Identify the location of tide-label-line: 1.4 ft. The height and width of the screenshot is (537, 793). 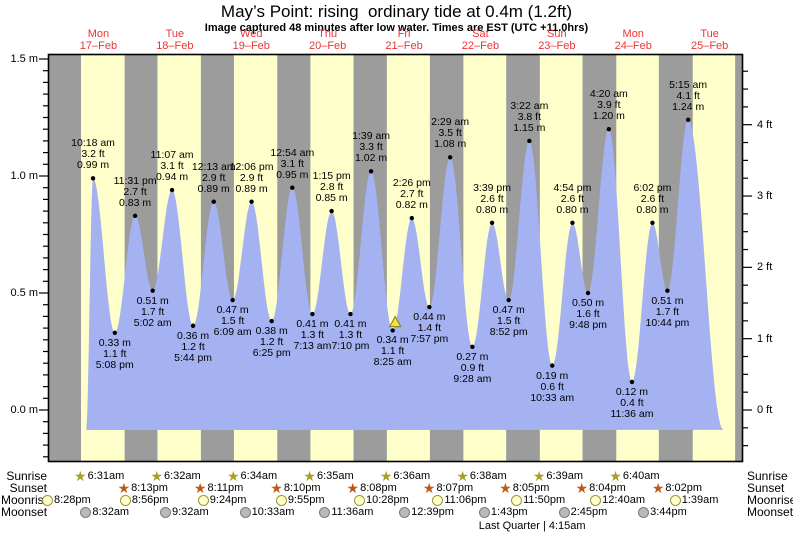
(429, 328).